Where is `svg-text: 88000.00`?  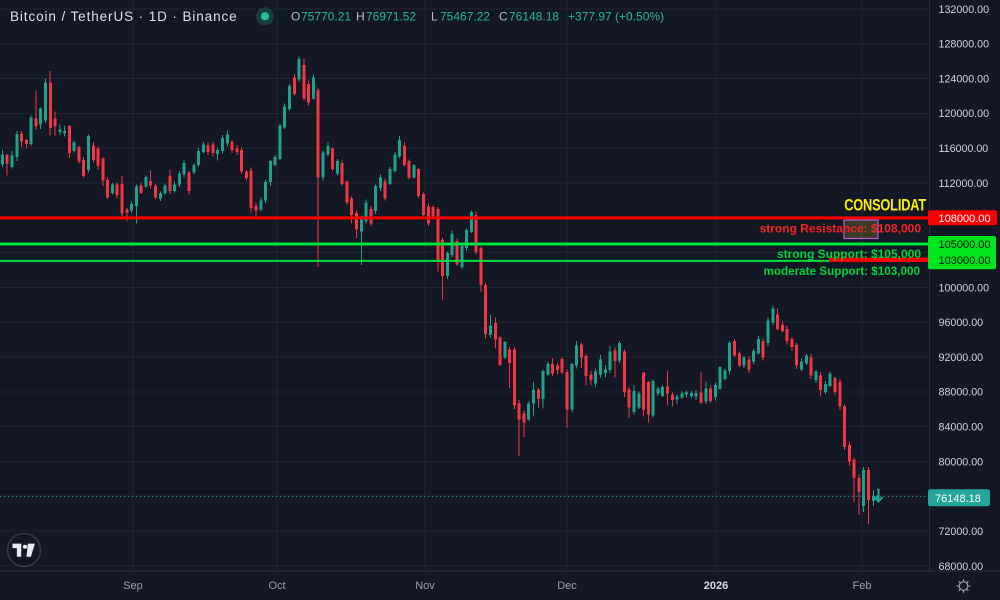
svg-text: 88000.00 is located at coordinates (961, 393).